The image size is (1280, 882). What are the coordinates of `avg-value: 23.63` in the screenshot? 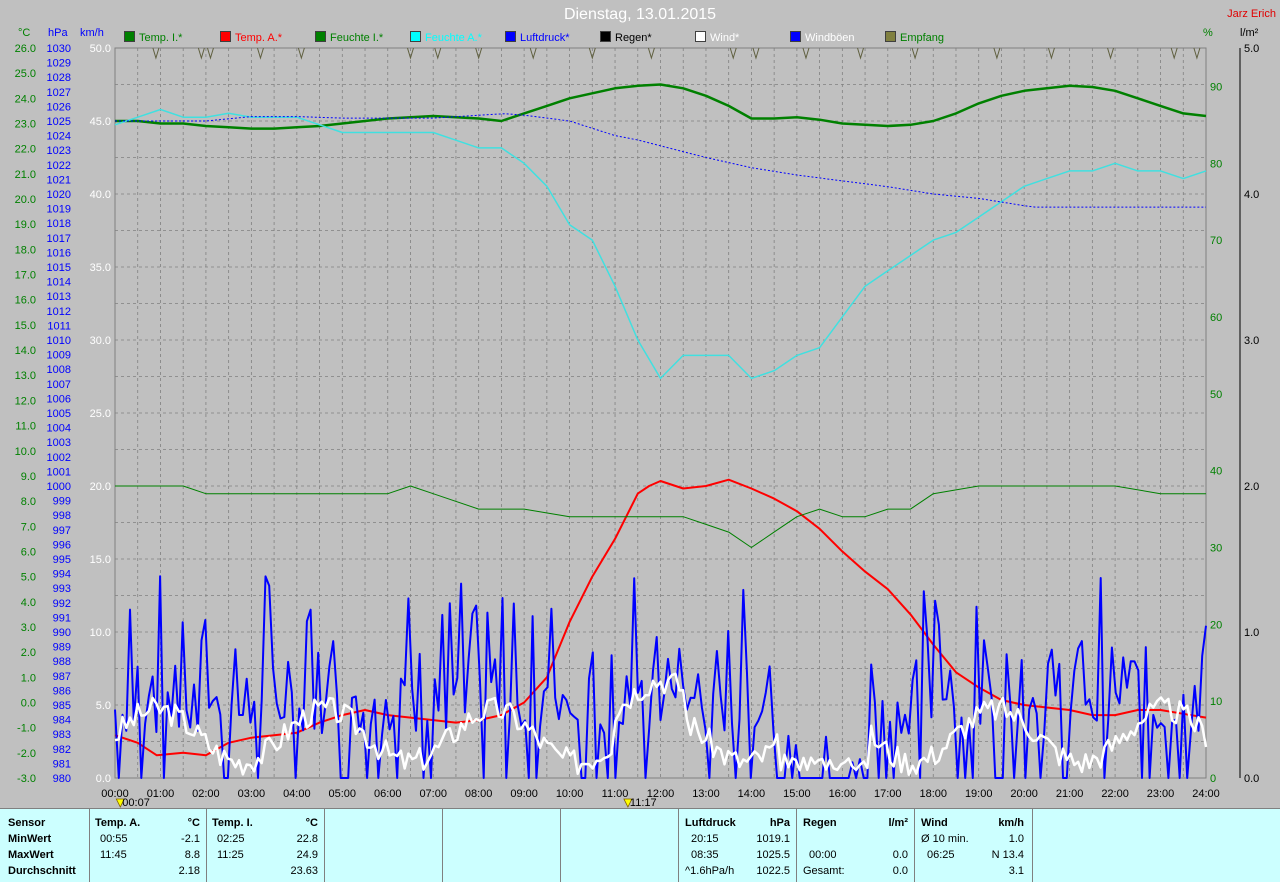 It's located at (304, 871).